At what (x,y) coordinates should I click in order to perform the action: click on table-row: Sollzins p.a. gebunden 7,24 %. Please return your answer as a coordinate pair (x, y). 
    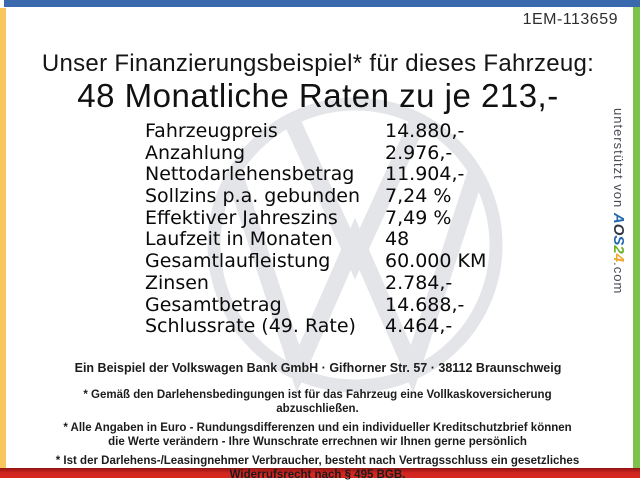
    Looking at the image, I should click on (315, 196).